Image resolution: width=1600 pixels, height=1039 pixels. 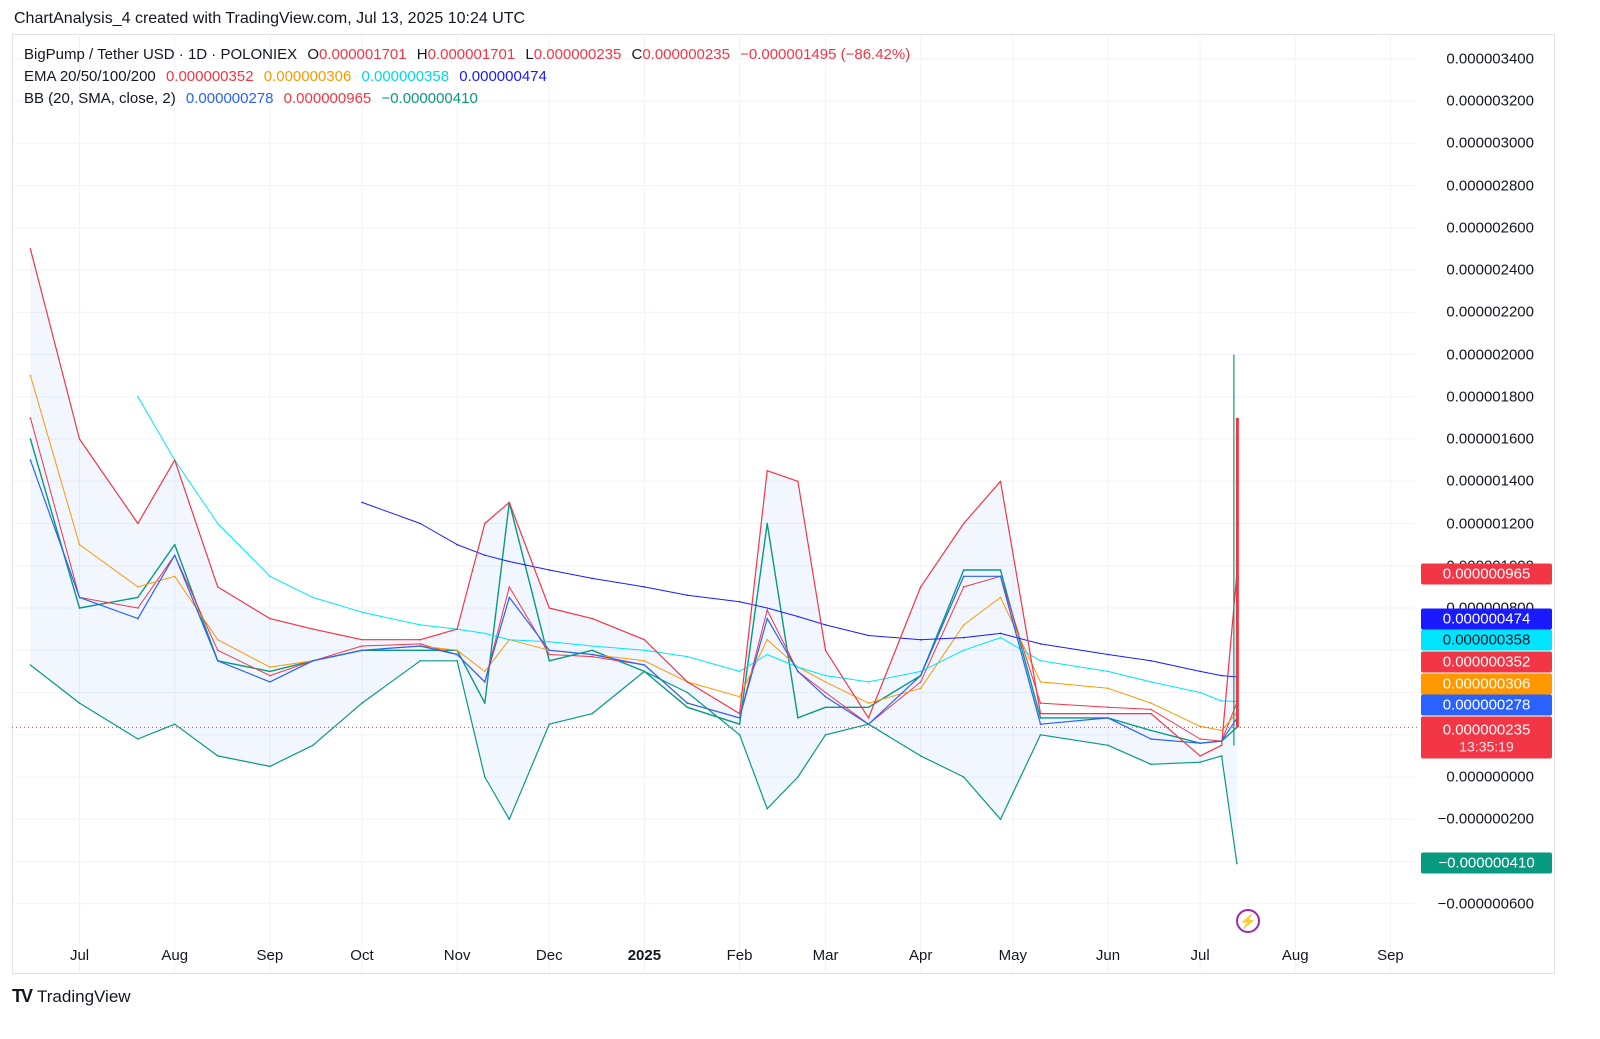 I want to click on ema-value-20: 0.000000352, so click(x=209, y=76).